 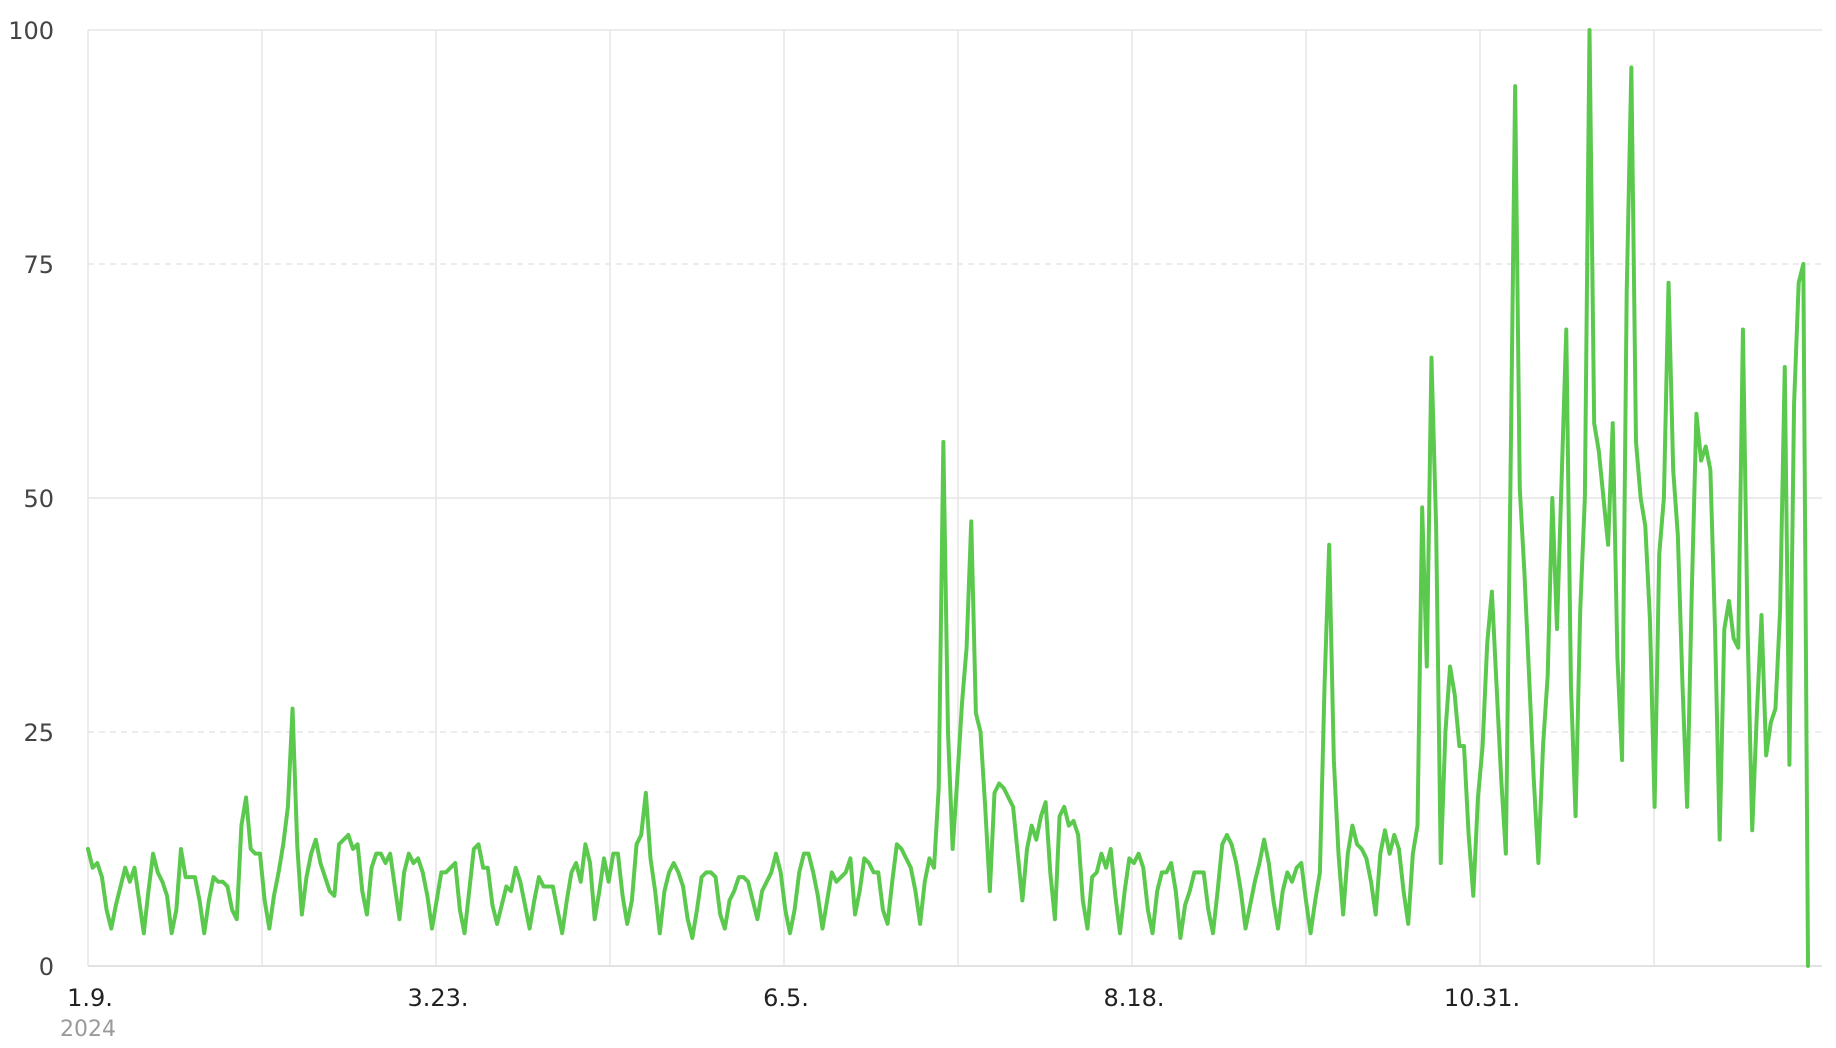 I want to click on year-label: 2024, so click(x=88, y=1029).